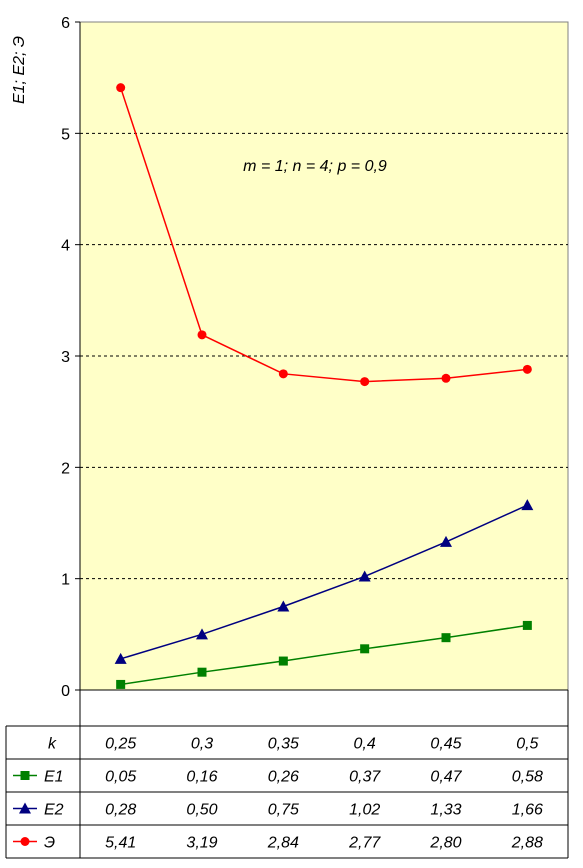  I want to click on data-label: 0,47, so click(446, 777).